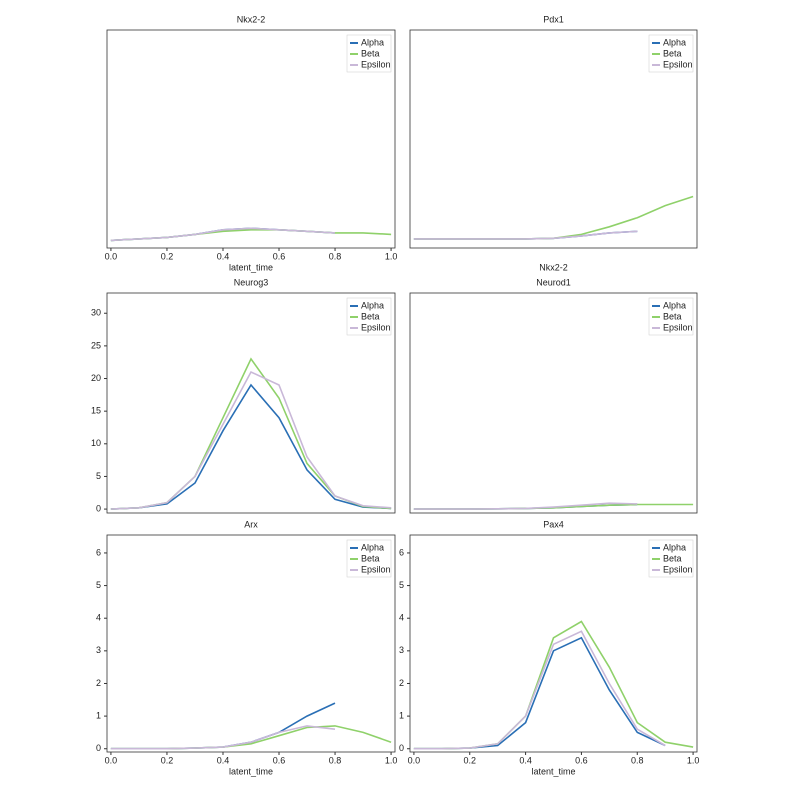  I want to click on panel-title: Neurod1, so click(553, 282).